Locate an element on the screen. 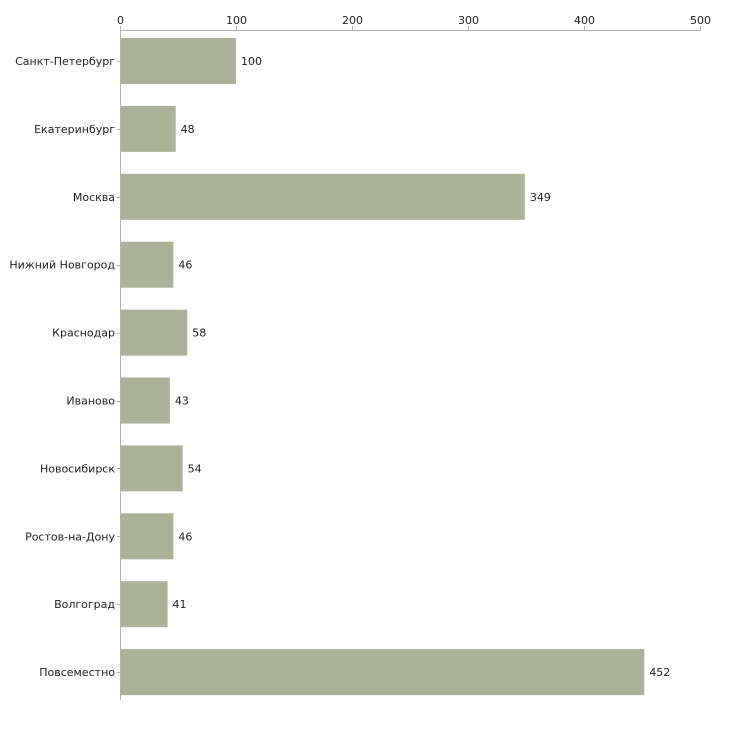  x-tick-label: 100 is located at coordinates (236, 20).